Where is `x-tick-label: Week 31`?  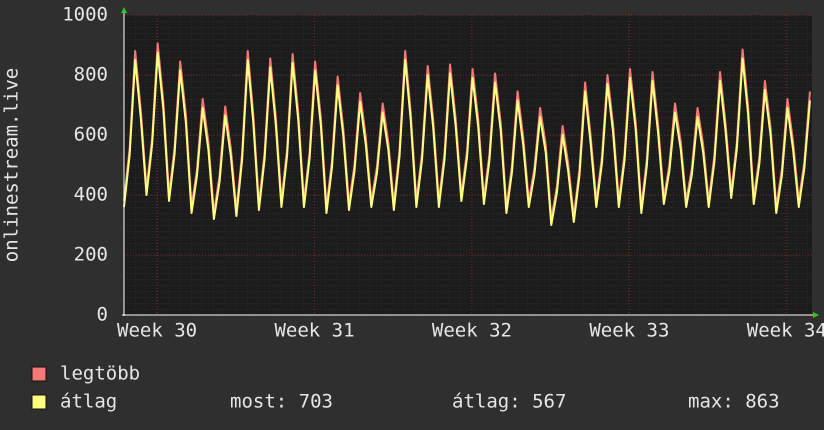
x-tick-label: Week 31 is located at coordinates (314, 331).